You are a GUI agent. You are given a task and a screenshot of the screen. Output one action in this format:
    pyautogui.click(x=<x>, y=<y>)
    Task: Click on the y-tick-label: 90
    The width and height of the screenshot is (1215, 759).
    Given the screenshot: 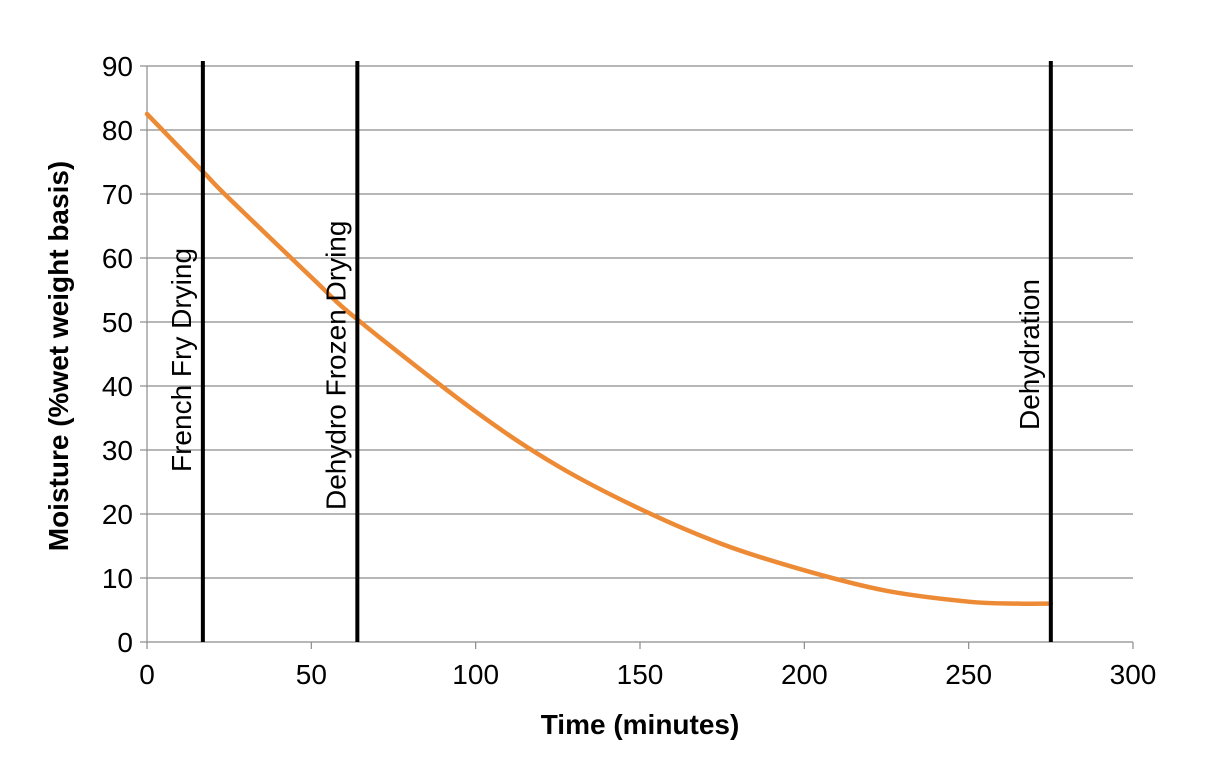 What is the action you would take?
    pyautogui.click(x=117, y=66)
    